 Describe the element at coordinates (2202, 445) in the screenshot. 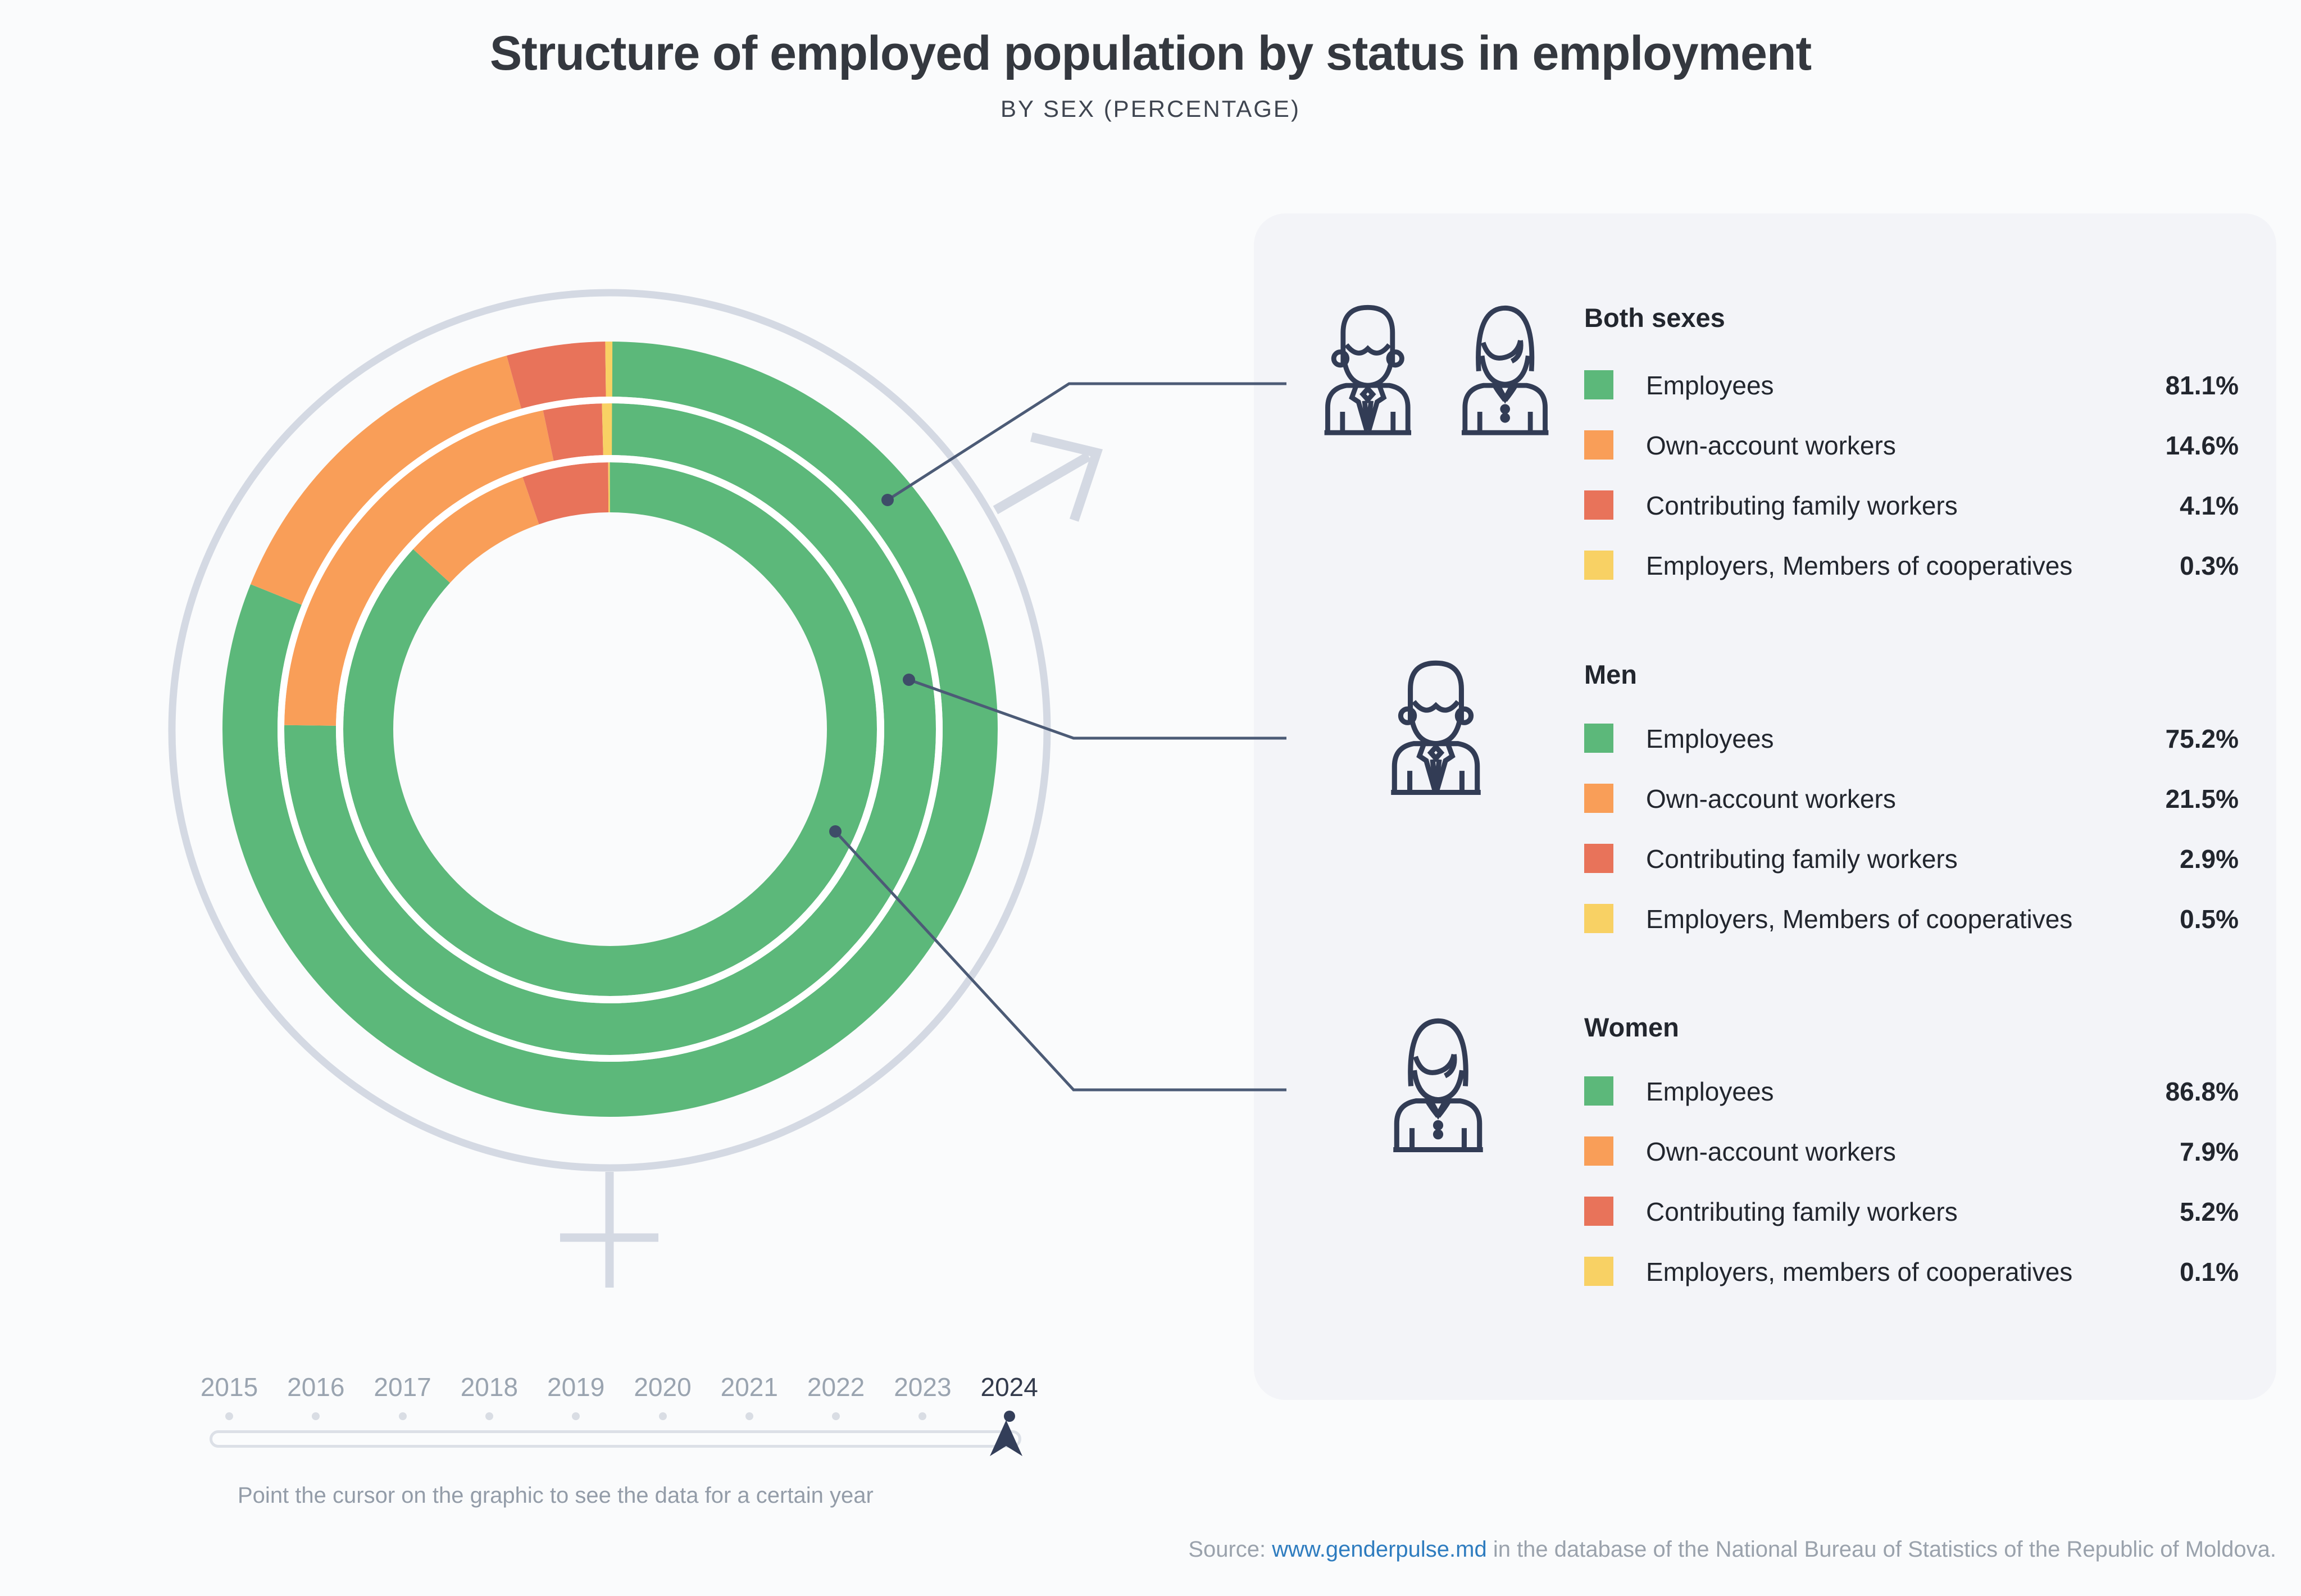

I see `legend-value-both-sexes-own-account-workers: 14.6%` at that location.